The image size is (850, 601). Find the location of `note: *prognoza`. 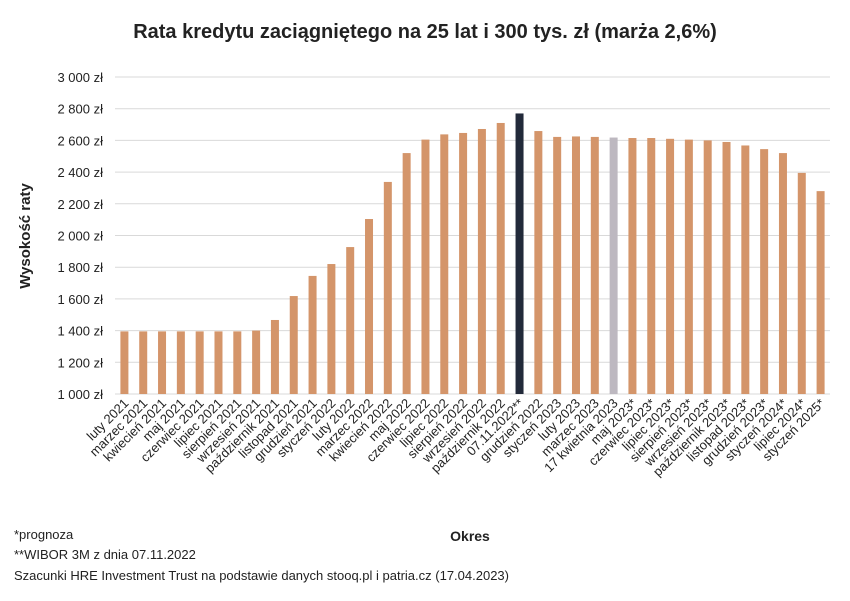

note: *prognoza is located at coordinates (44, 534).